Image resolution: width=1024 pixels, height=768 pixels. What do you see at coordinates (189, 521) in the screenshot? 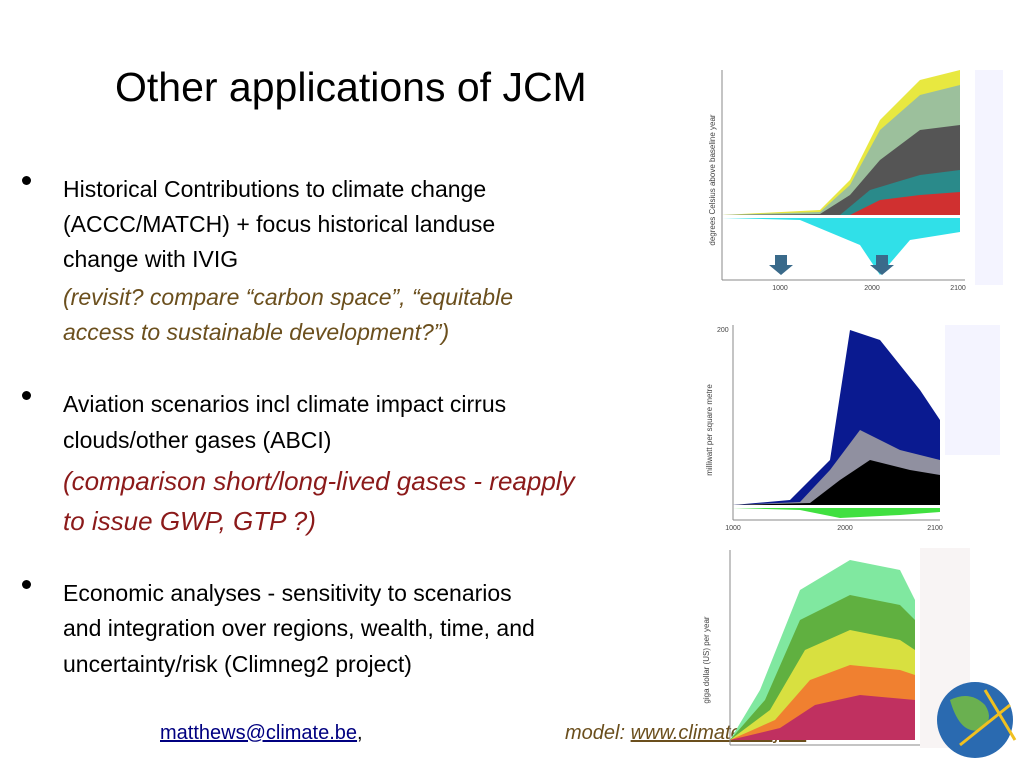
I see `note: to issue GWP, GTP ?)` at bounding box center [189, 521].